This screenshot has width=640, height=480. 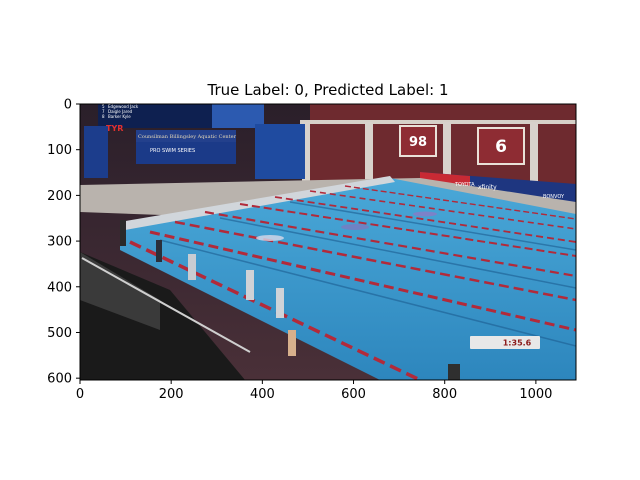 I want to click on brand-logo: TYR, so click(x=114, y=128).